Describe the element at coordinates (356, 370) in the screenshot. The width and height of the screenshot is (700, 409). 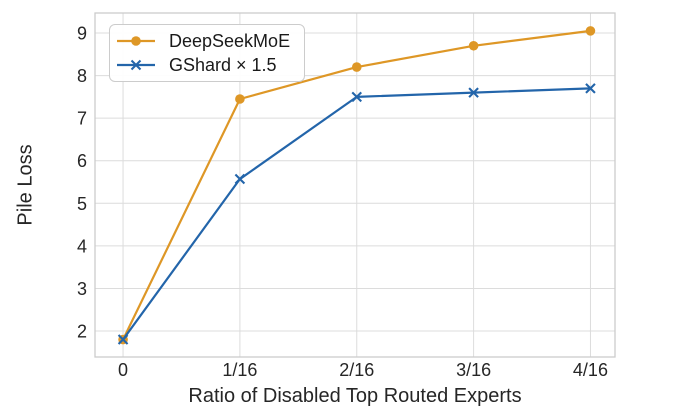
I see `x-tick-label: 2/16` at that location.